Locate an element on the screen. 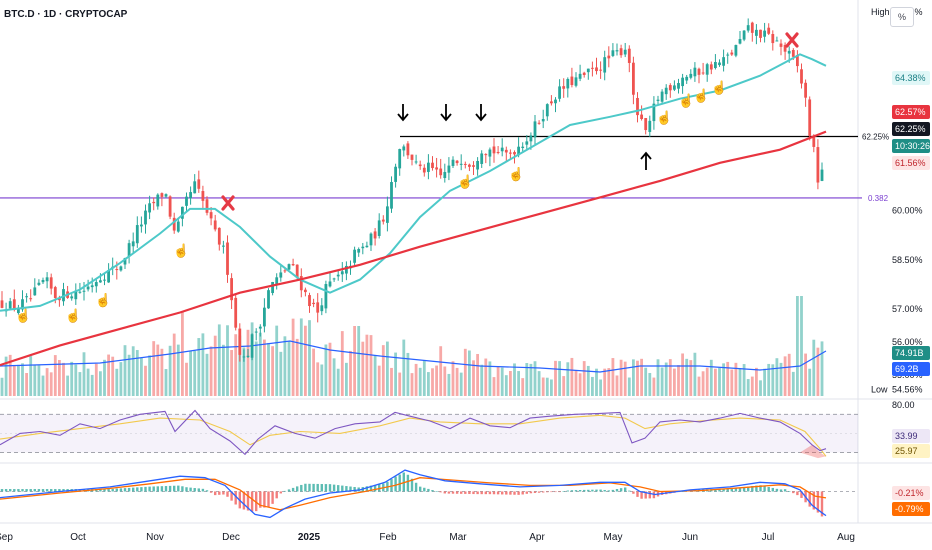 This screenshot has width=932, height=550. badge-background is located at coordinates (911, 78).